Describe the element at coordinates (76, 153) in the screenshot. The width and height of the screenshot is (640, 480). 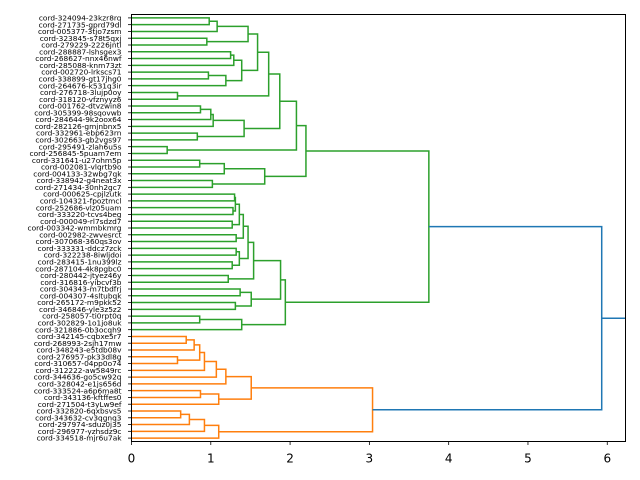
I see `leaf-label: cord-256845-5puam7em` at that location.